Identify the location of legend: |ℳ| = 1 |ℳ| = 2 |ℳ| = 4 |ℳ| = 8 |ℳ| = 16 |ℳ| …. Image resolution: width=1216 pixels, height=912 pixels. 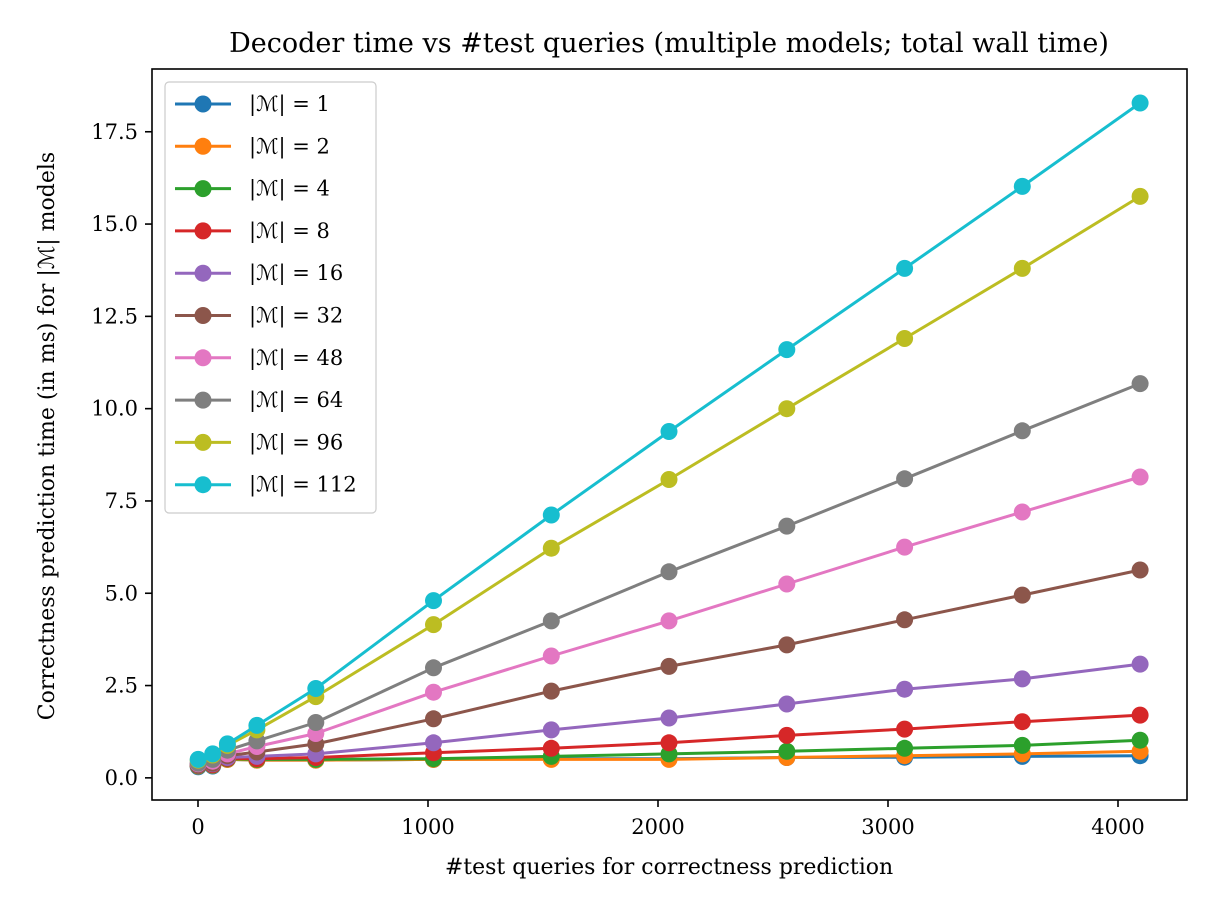
(270, 297).